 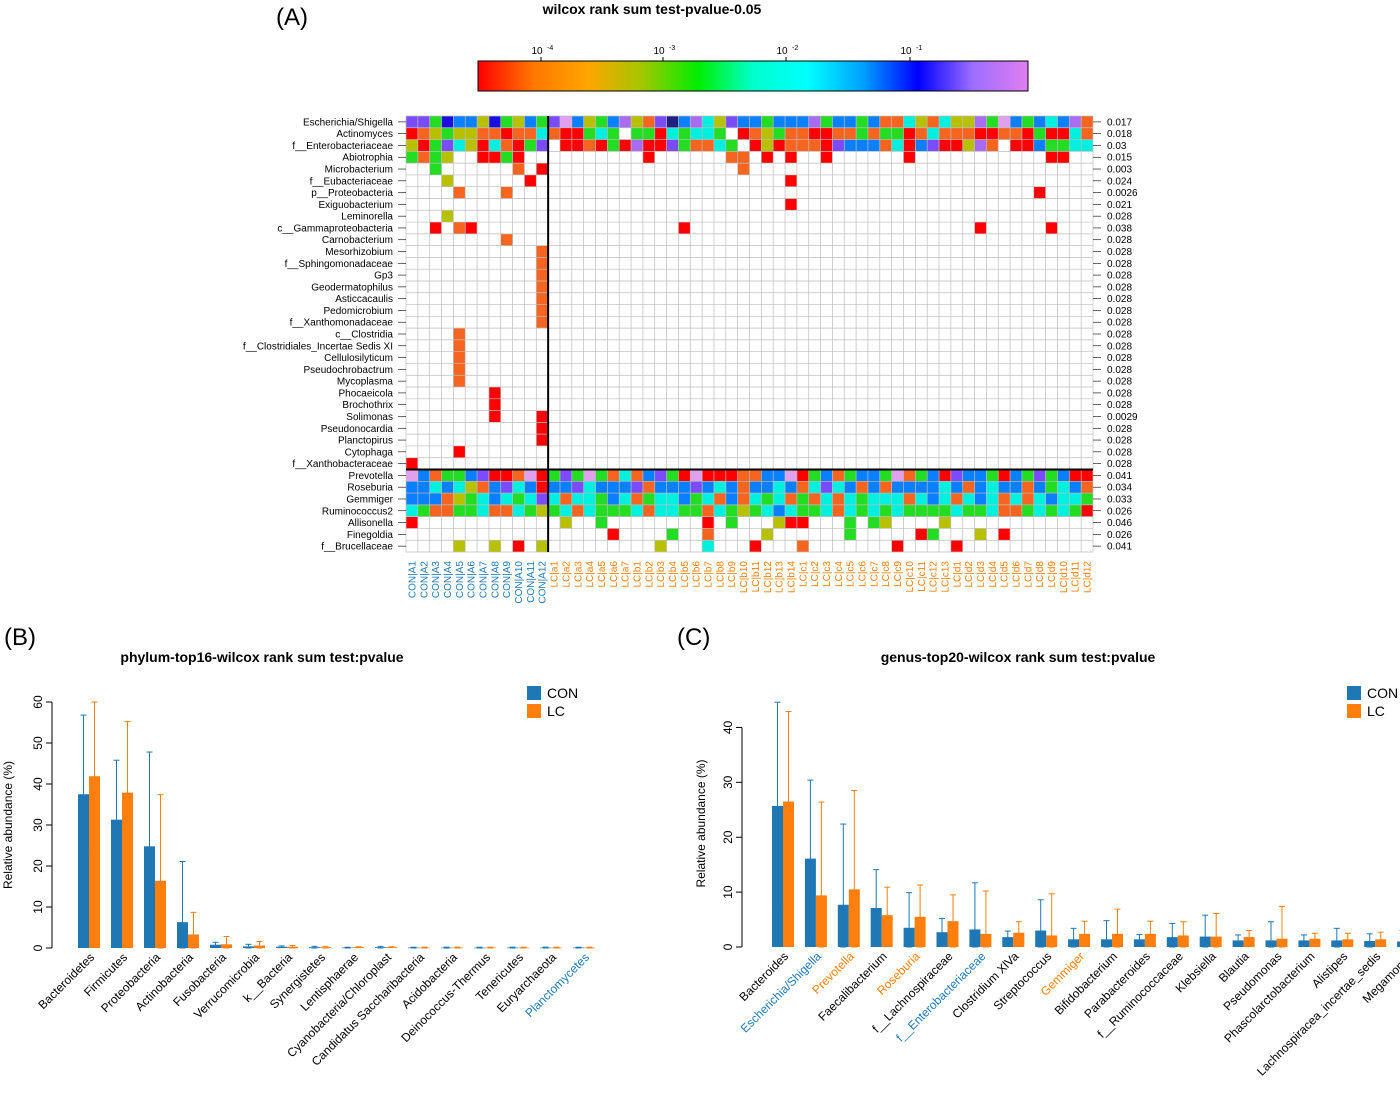 What do you see at coordinates (981, 574) in the screenshot?
I see `lc-sample-label: LC|d3` at bounding box center [981, 574].